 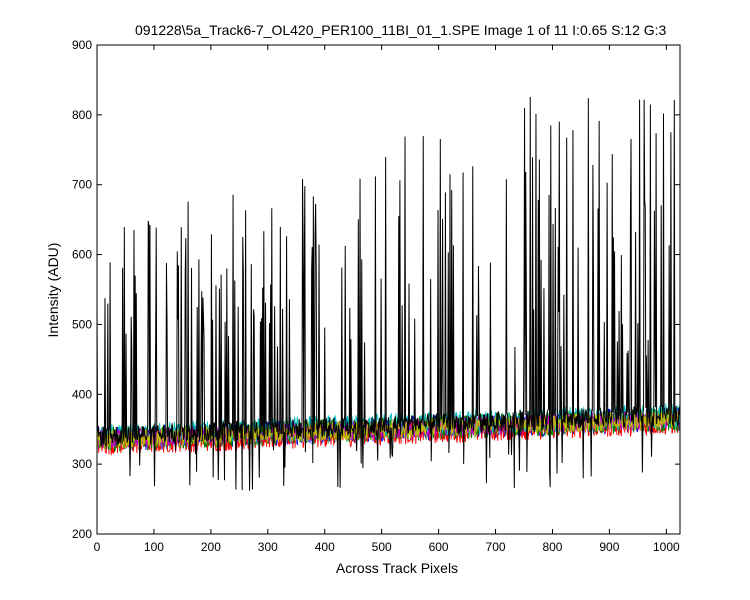 What do you see at coordinates (609, 547) in the screenshot?
I see `x-tick-label: 900` at bounding box center [609, 547].